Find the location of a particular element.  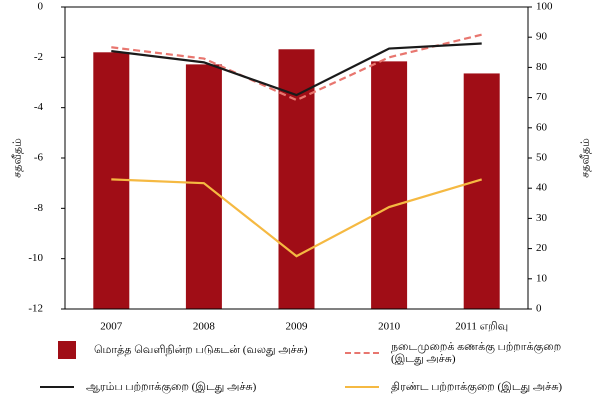

y2-tick-label: 20 is located at coordinates (542, 248).